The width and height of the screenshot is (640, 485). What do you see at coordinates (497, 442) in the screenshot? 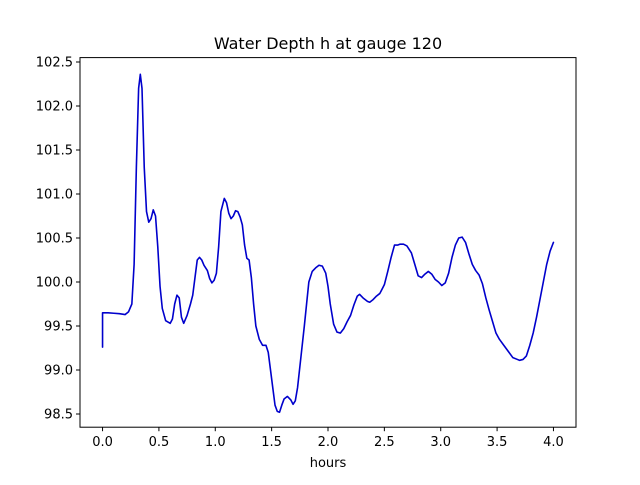
I see `x-tick-label: 3.5` at bounding box center [497, 442].